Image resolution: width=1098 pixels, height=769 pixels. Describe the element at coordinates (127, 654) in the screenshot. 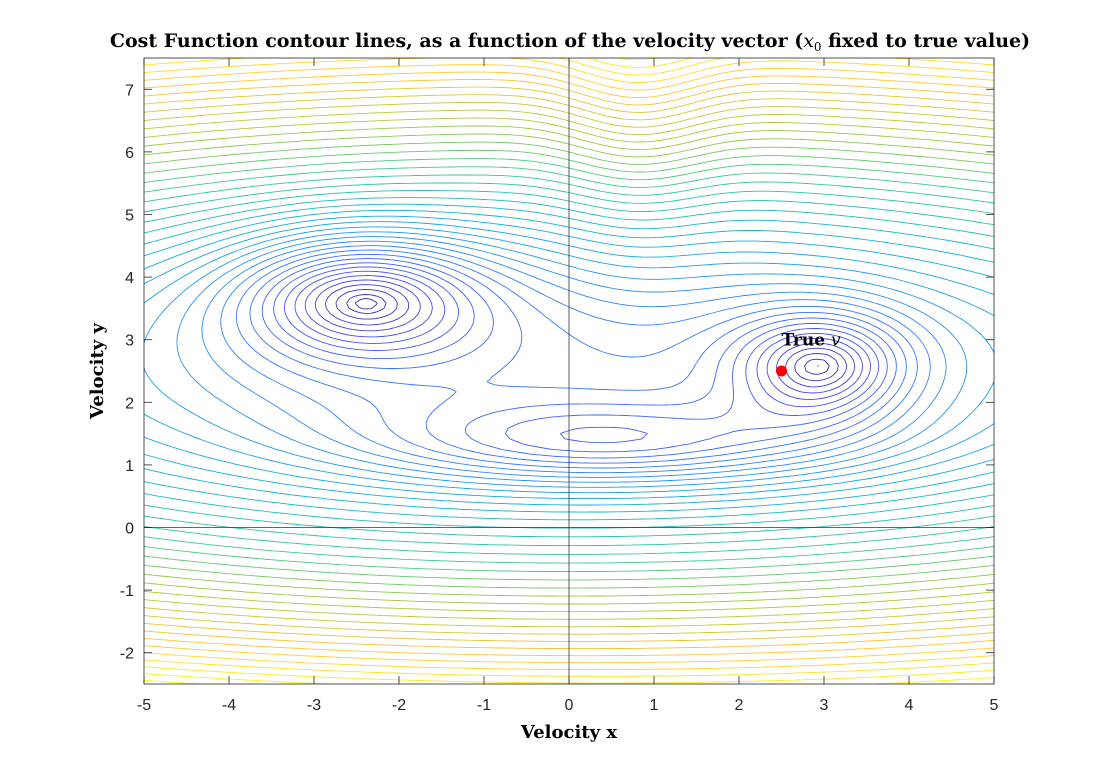

I see `y-tick-label: -2` at that location.